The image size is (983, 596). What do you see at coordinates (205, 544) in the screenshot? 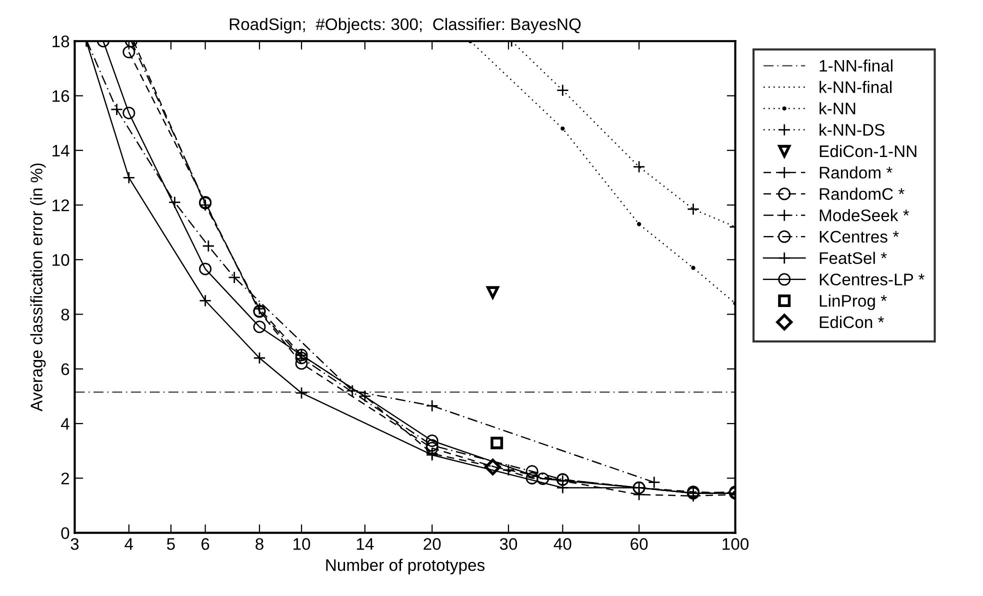
I see `x-tick-label: 6` at bounding box center [205, 544].